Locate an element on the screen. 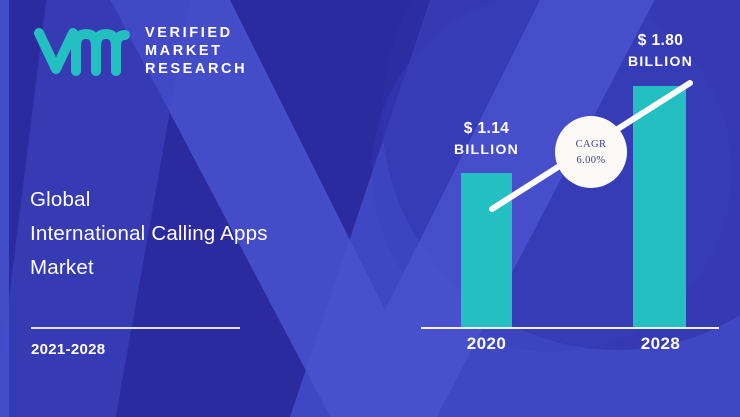 The height and width of the screenshot is (417, 740). bar-2028 is located at coordinates (659, 207).